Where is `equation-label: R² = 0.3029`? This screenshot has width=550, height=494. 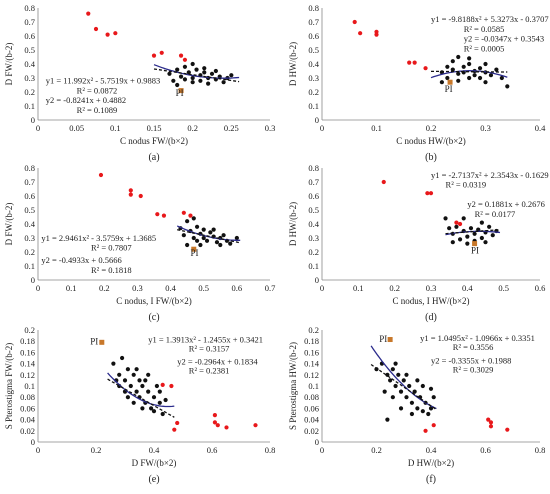
equation-label: R² = 0.3029 is located at coordinates (473, 370).